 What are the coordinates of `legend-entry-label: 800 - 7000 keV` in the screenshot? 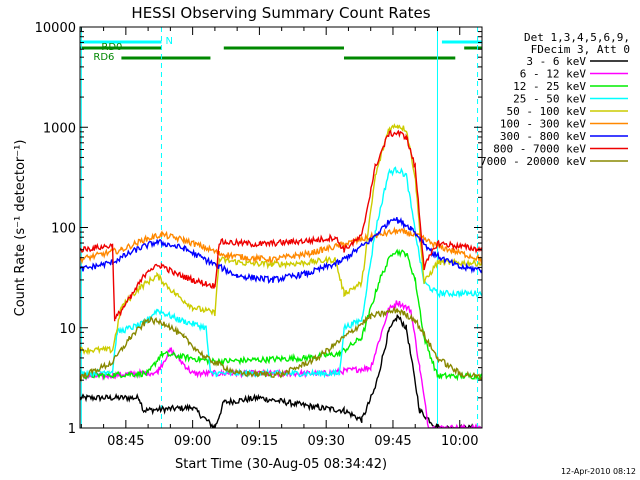 It's located at (539, 149).